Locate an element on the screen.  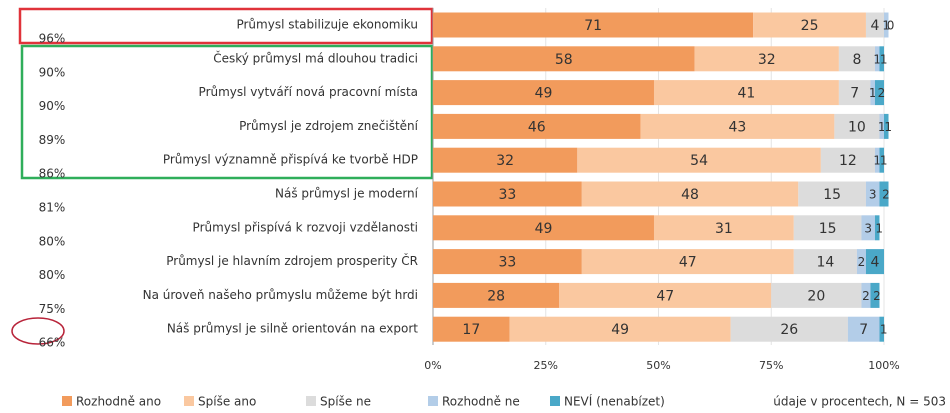
x-tick-label: 100% is located at coordinates (883, 365).